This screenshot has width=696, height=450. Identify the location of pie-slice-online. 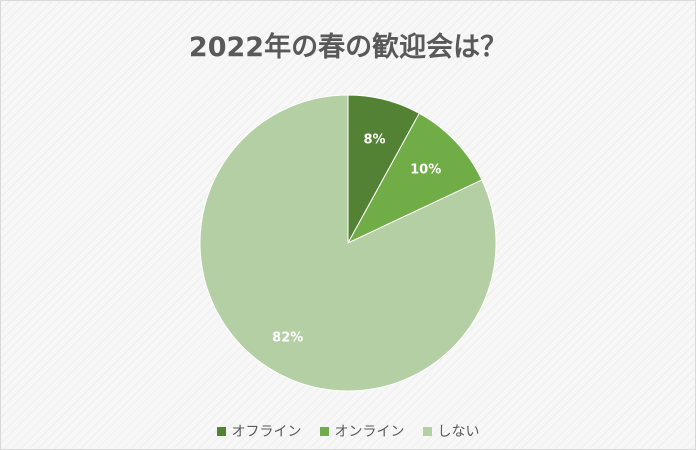
(414, 178).